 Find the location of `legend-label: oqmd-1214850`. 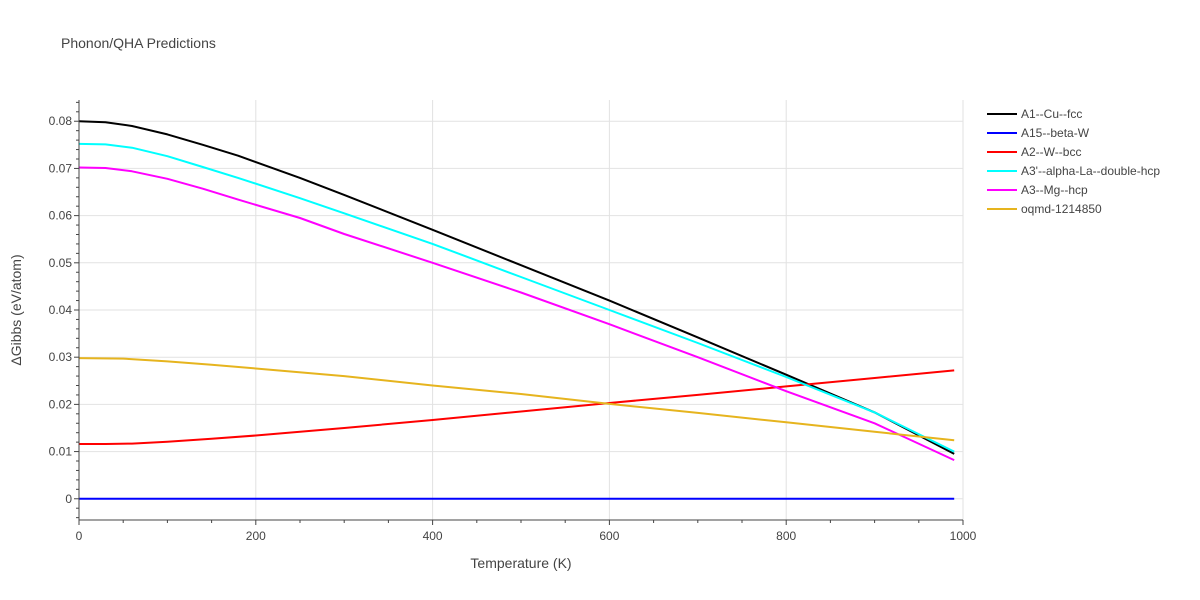

legend-label: oqmd-1214850 is located at coordinates (1061, 209).